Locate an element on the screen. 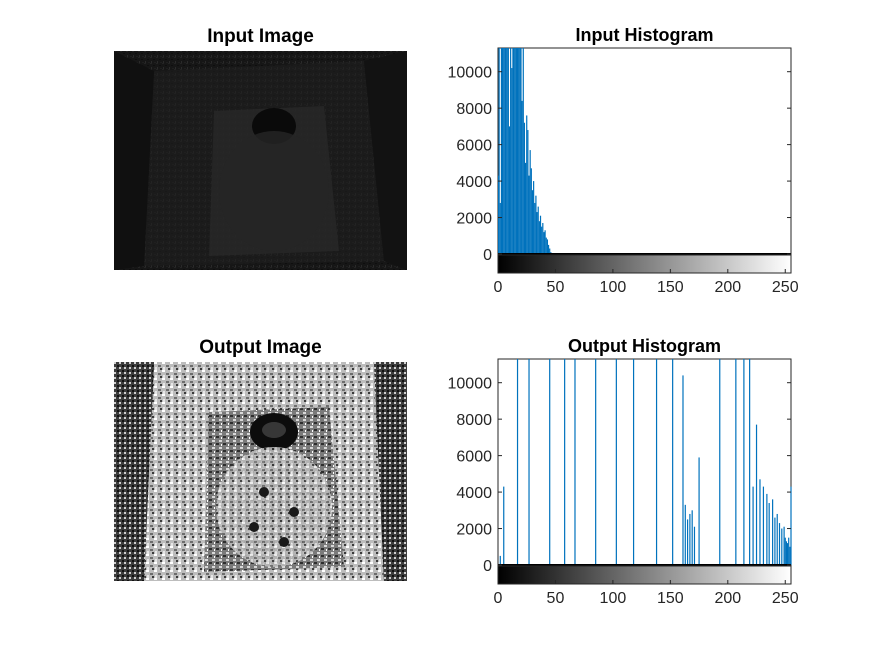  y-tick-label: 10000 is located at coordinates (470, 73).